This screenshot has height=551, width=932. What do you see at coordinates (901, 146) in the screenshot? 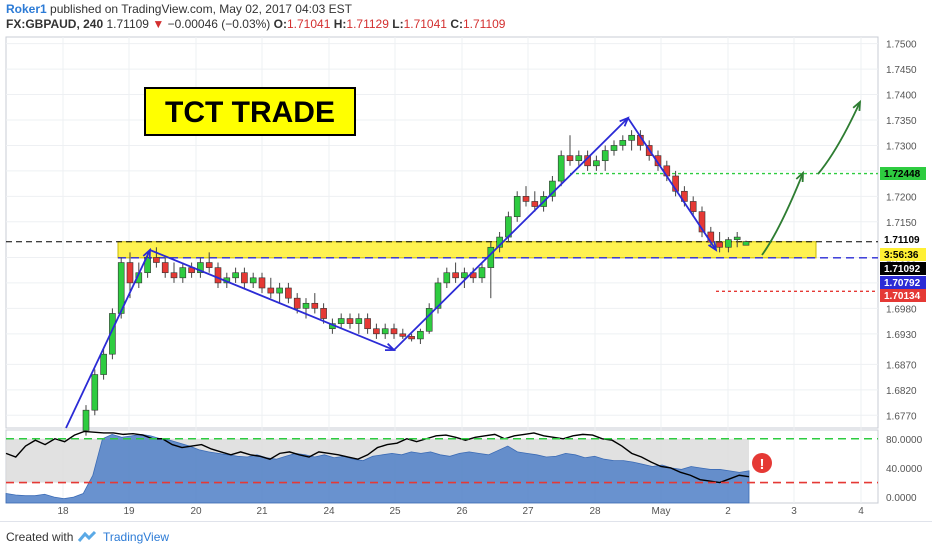
I see `y-tick-label: 1.7300` at bounding box center [901, 146].